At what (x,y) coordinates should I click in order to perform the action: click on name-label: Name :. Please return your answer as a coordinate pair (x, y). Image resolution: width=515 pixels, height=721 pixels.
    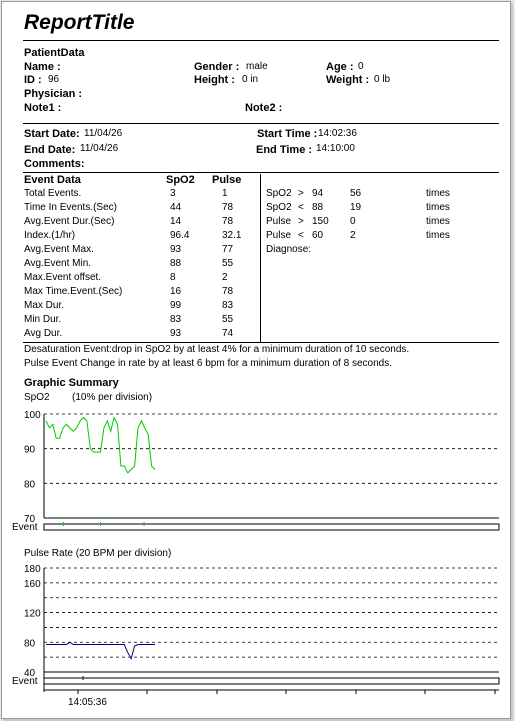
    Looking at the image, I should click on (42, 67).